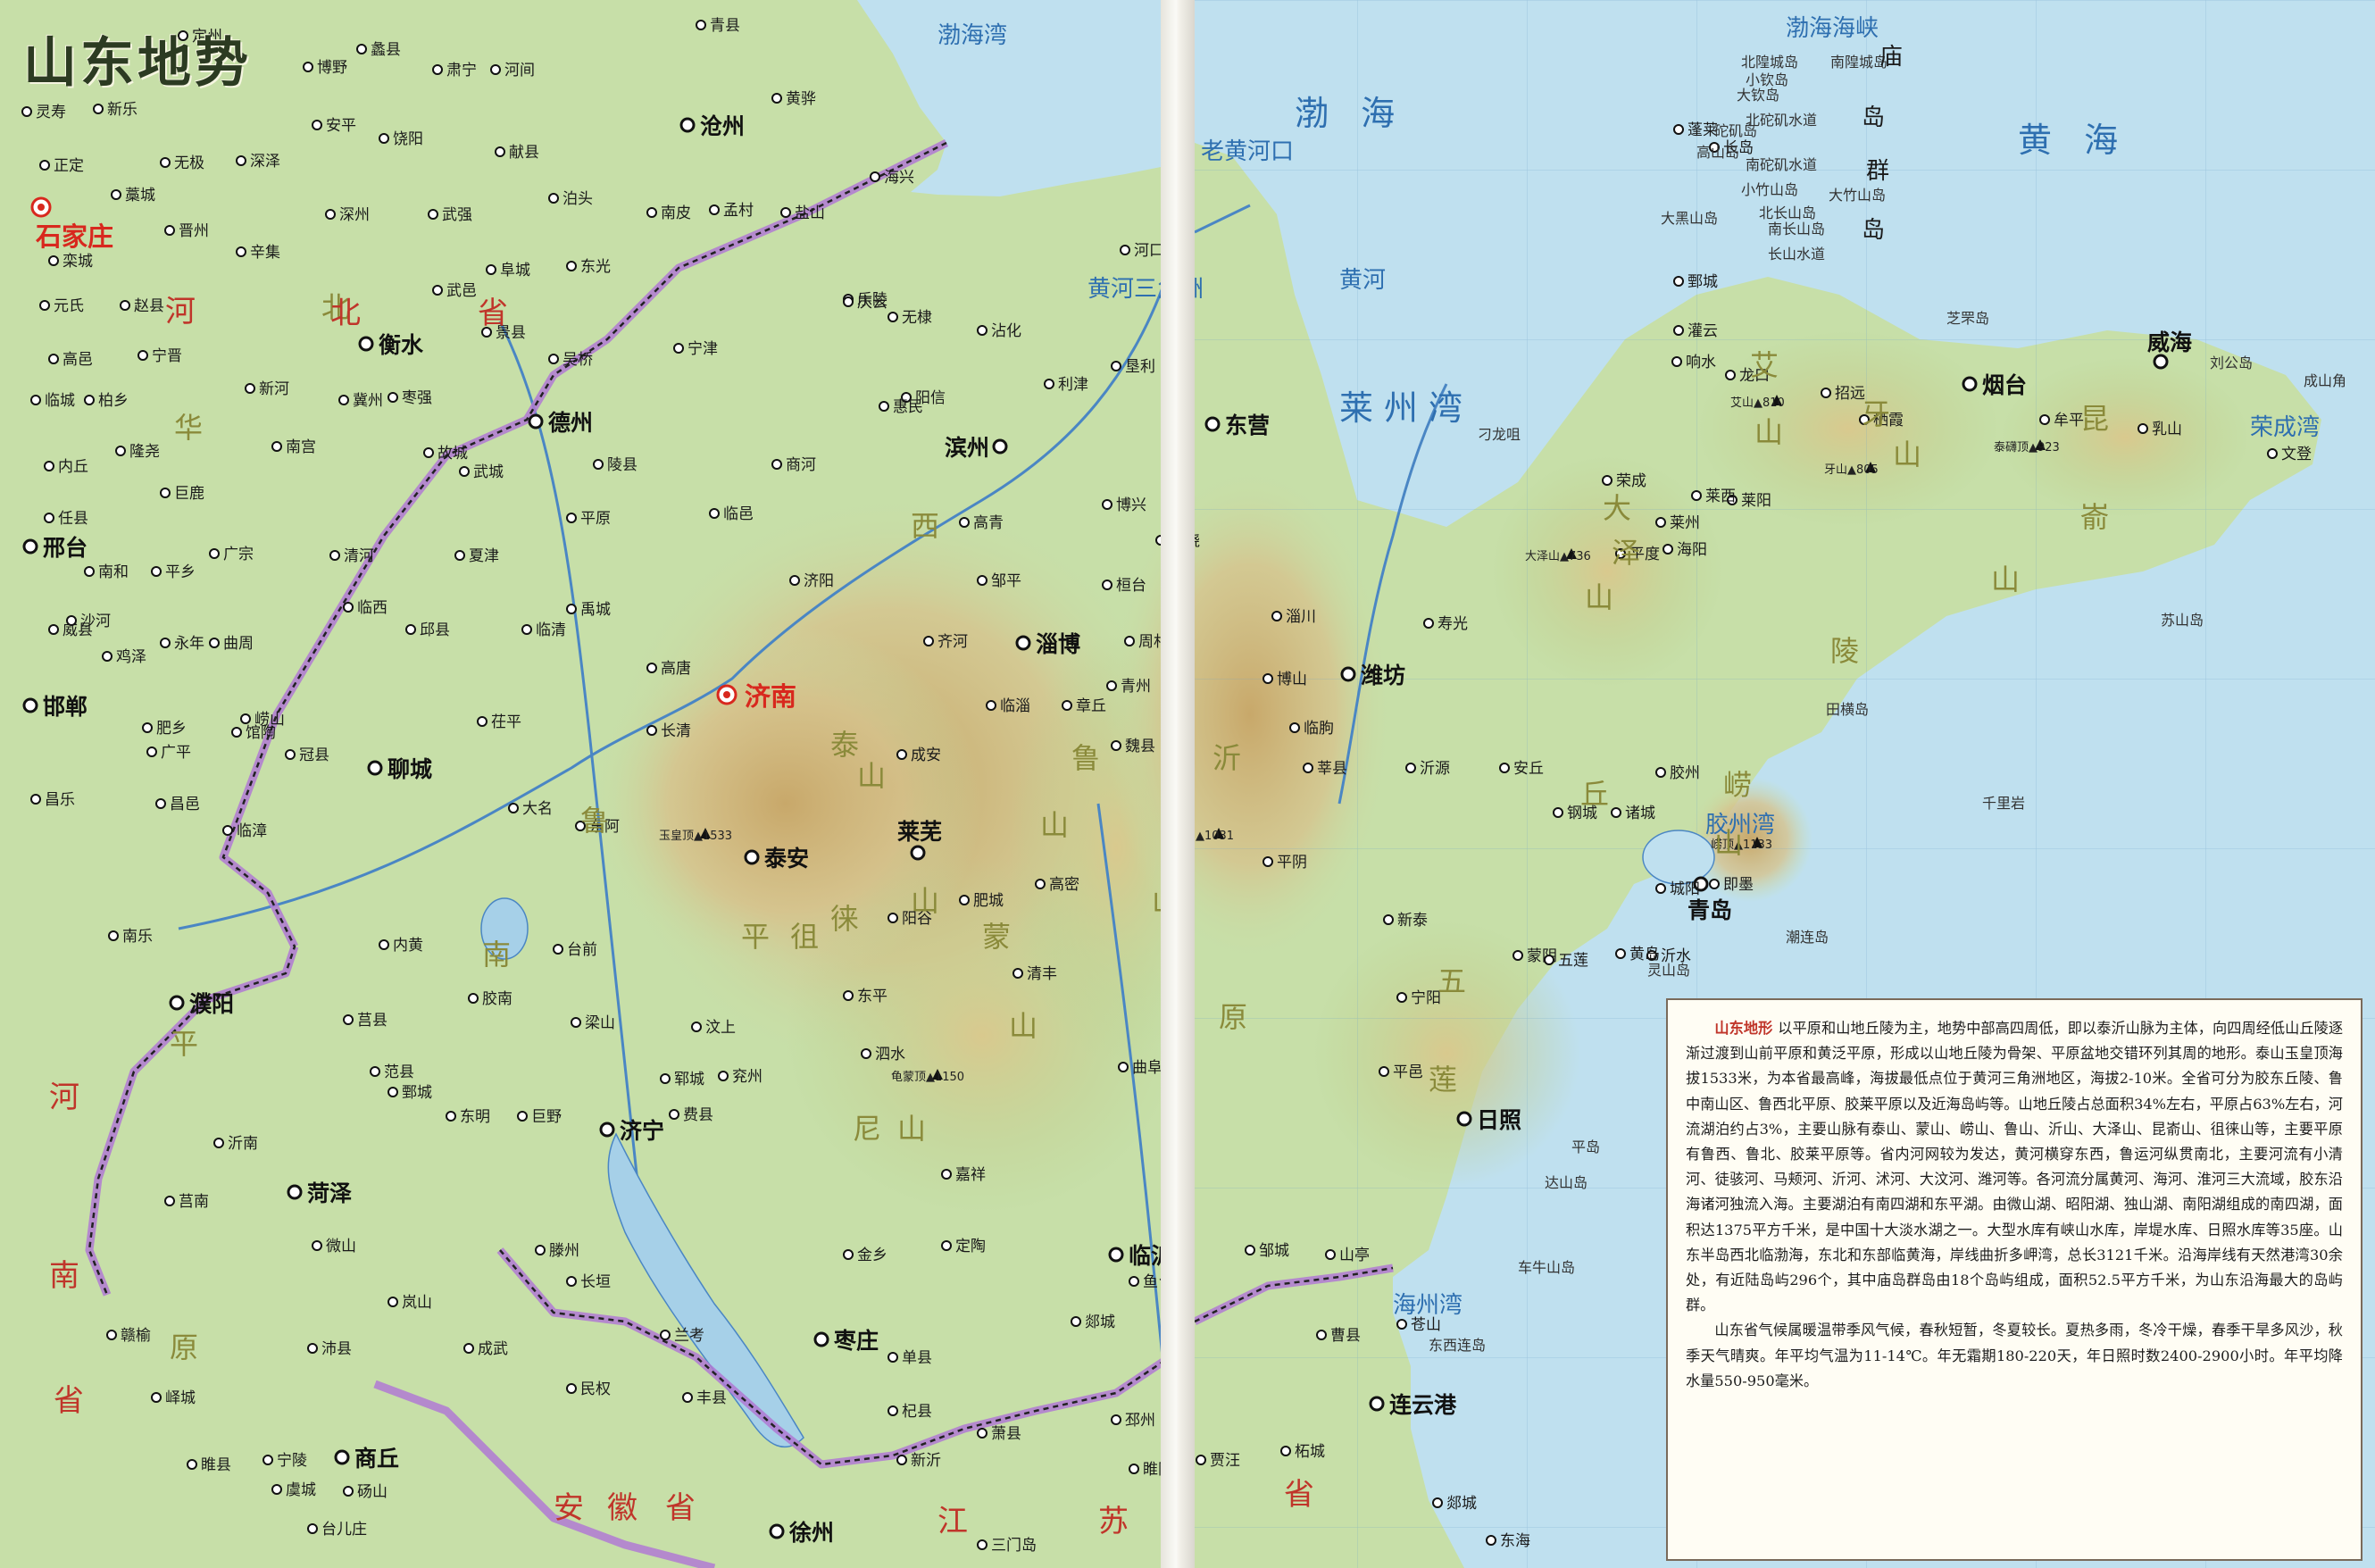  What do you see at coordinates (747, 1077) in the screenshot?
I see `town-label: 兖州` at bounding box center [747, 1077].